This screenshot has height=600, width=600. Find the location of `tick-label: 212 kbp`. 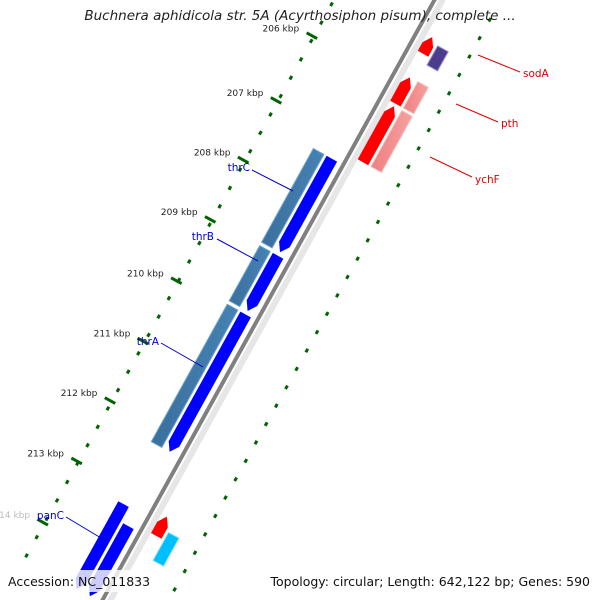

tick-label: 212 kbp is located at coordinates (79, 394).